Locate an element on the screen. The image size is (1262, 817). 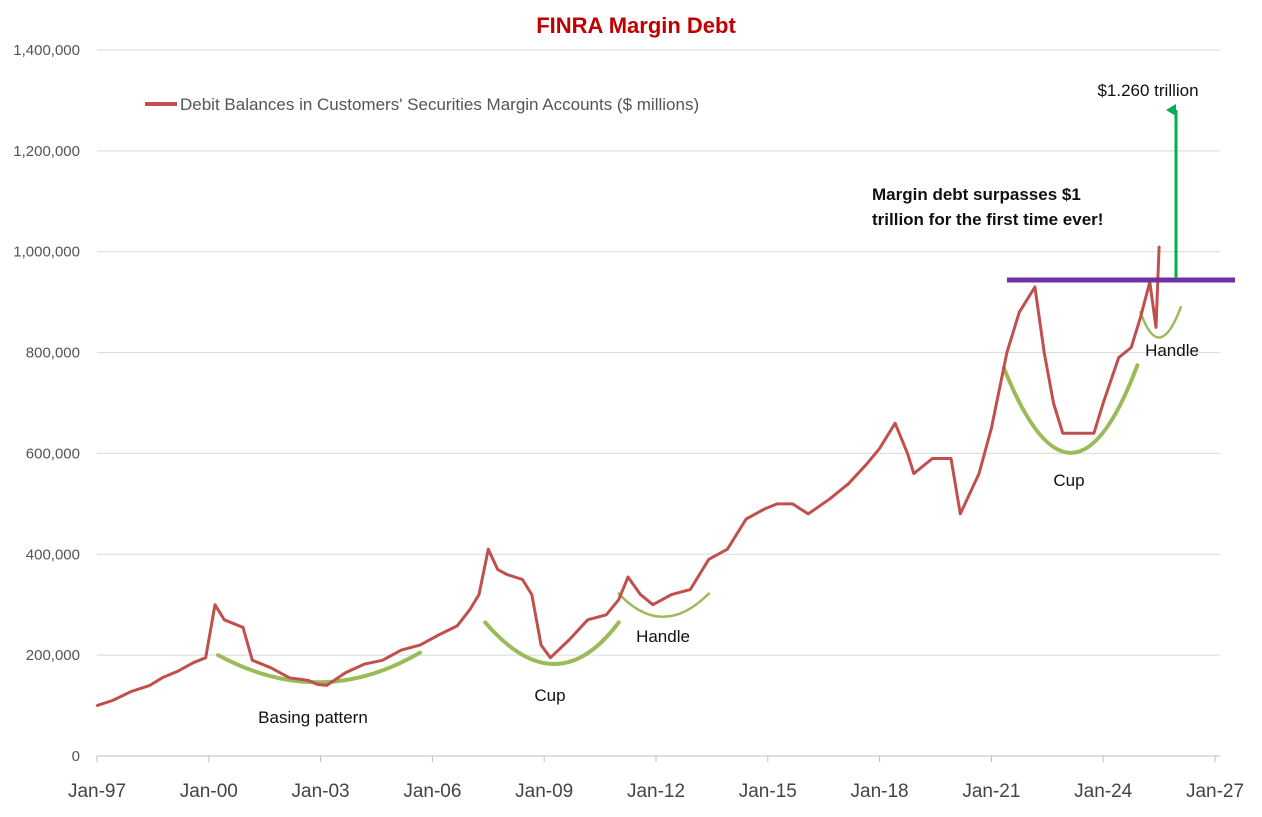
x-tick-label: Jan-18 is located at coordinates (880, 791).